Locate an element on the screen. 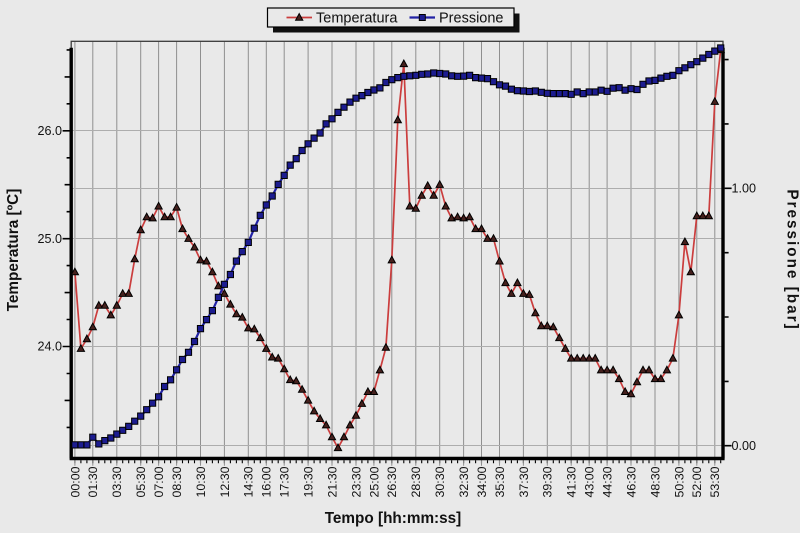  svg-text: 26:30 is located at coordinates (392, 481).